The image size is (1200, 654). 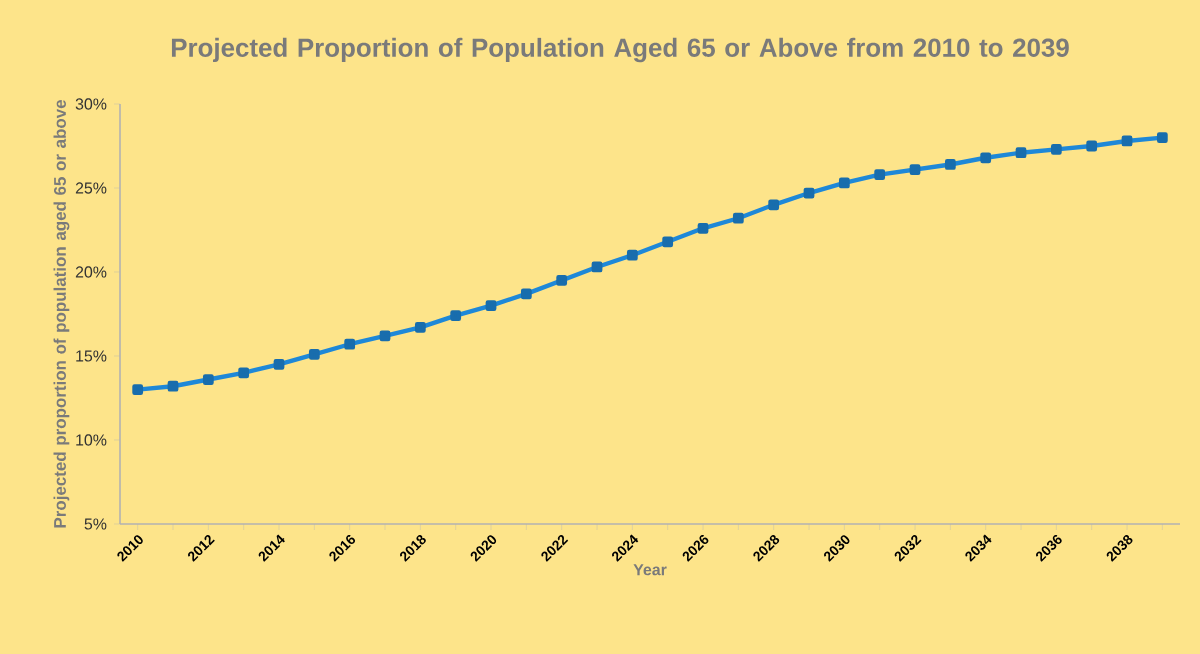 I want to click on y-axis-title: Projected proportion of population aged 65 or above, so click(x=61, y=314).